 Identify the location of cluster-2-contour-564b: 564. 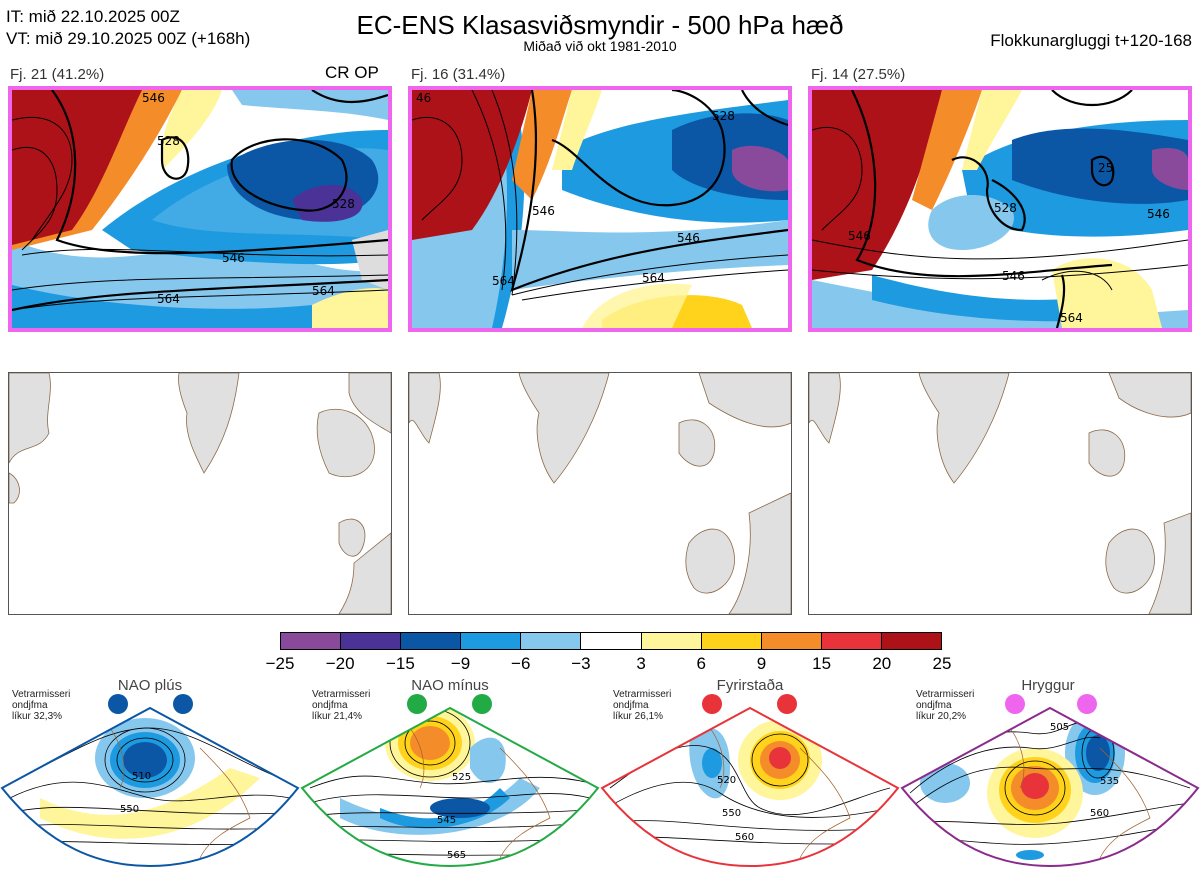
(503, 281).